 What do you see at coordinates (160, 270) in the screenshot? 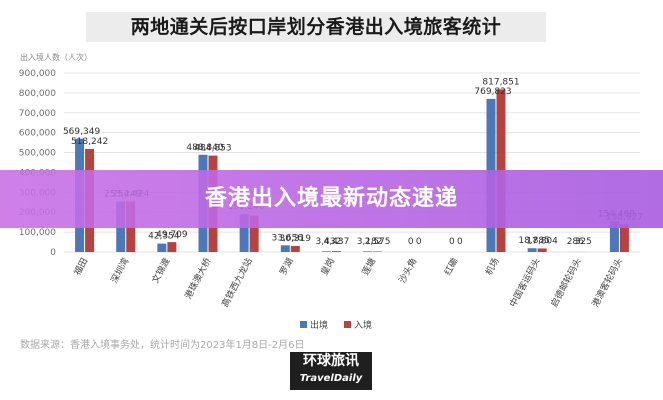
I see `x-tick-label: 文锦渡` at bounding box center [160, 270].